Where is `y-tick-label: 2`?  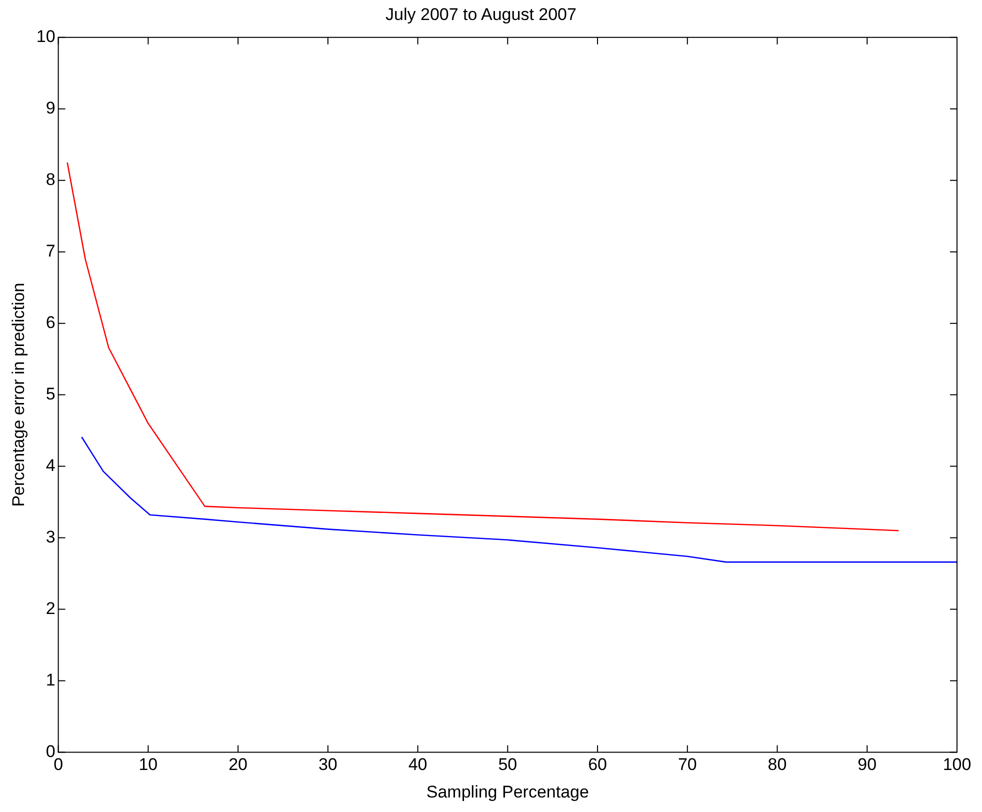
y-tick-label: 2 is located at coordinates (51, 608).